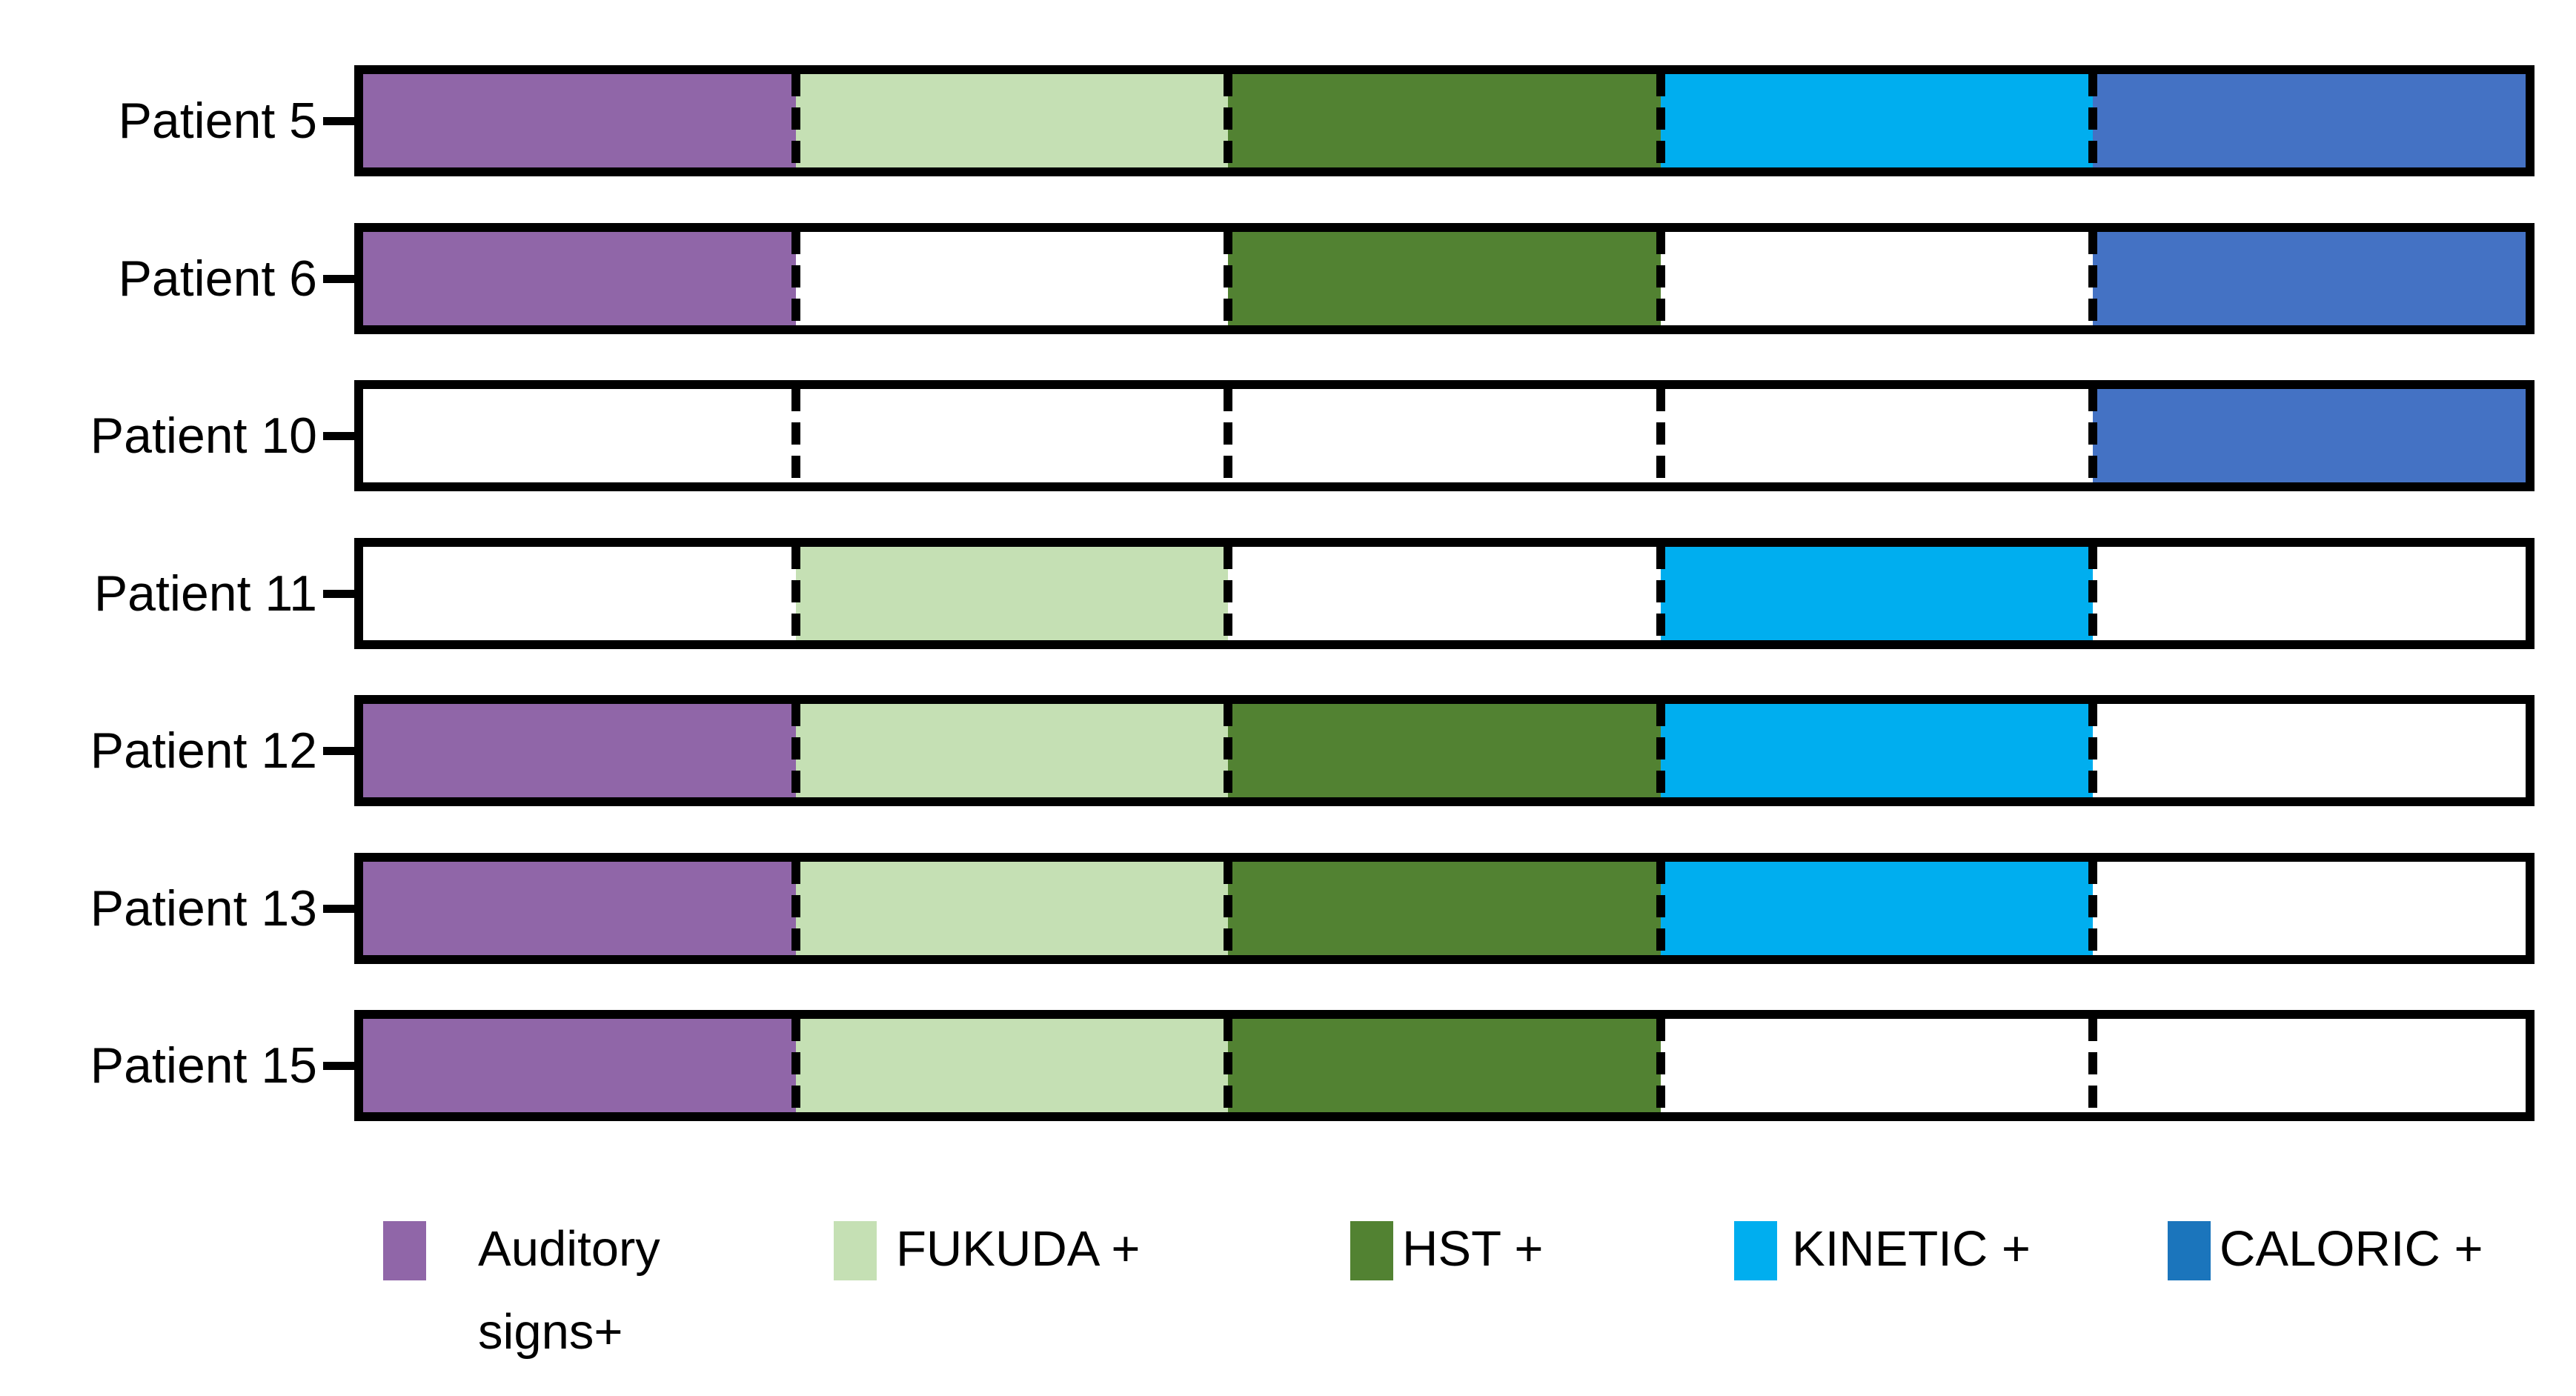 This screenshot has width=2576, height=1396. Describe the element at coordinates (217, 121) in the screenshot. I see `row-label-patient-5: Patient 5` at that location.